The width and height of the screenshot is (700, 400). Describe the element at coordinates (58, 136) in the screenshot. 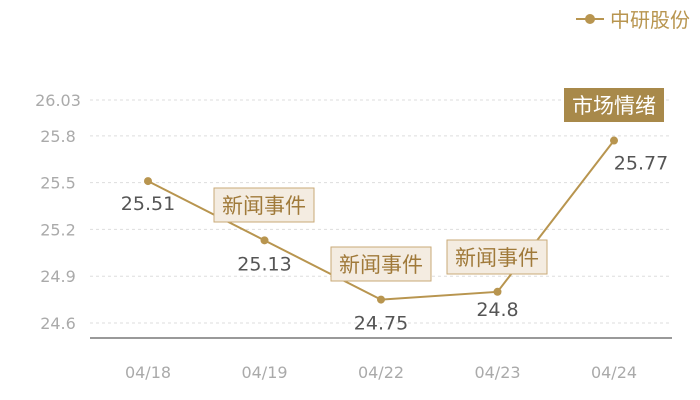

I see `y-tick-label: 25.8` at that location.